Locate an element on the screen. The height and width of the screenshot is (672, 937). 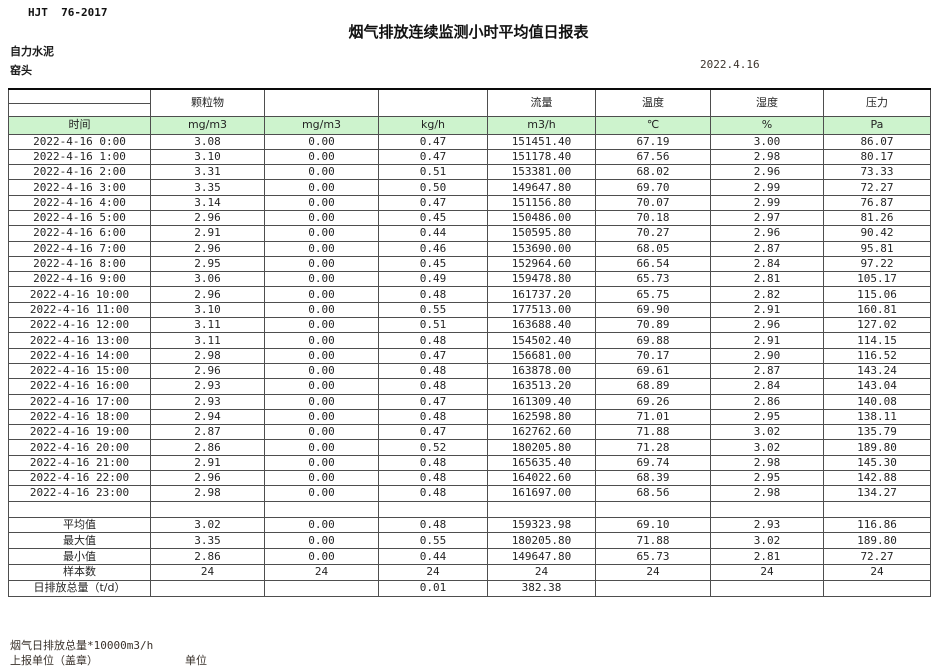
time-cell: 2022-4-16 3:00 is located at coordinates (79, 187).